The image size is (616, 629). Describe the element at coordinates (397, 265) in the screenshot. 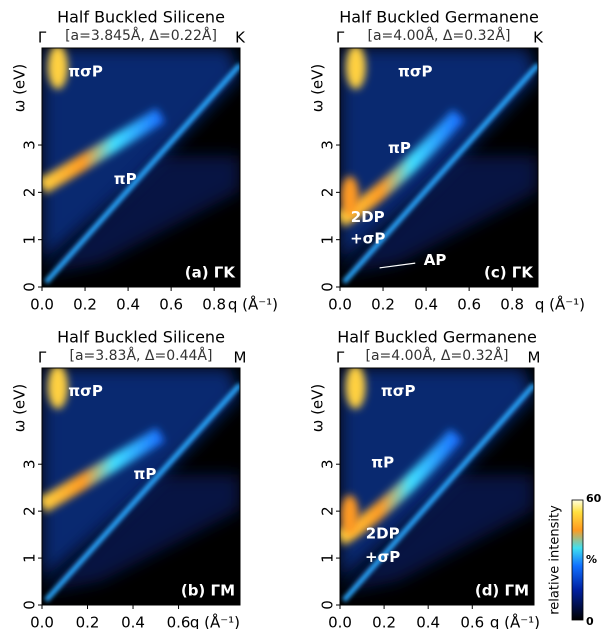

I see `arrow` at that location.